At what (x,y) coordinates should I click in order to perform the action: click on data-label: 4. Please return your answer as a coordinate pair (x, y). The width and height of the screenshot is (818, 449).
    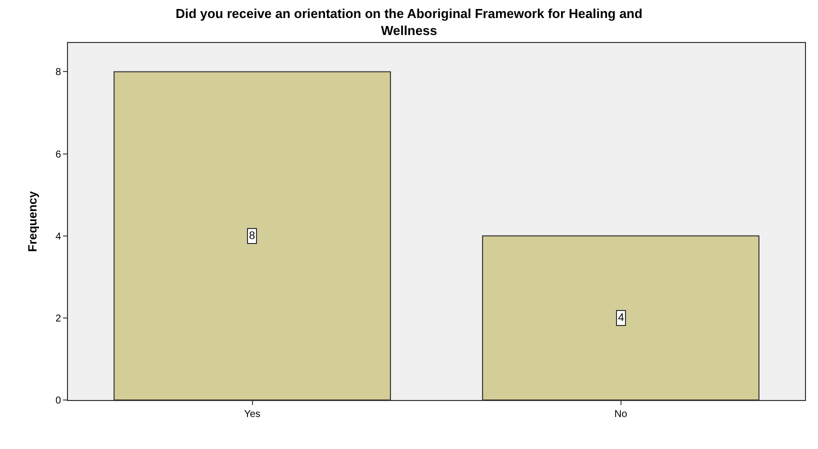
    Looking at the image, I should click on (621, 318).